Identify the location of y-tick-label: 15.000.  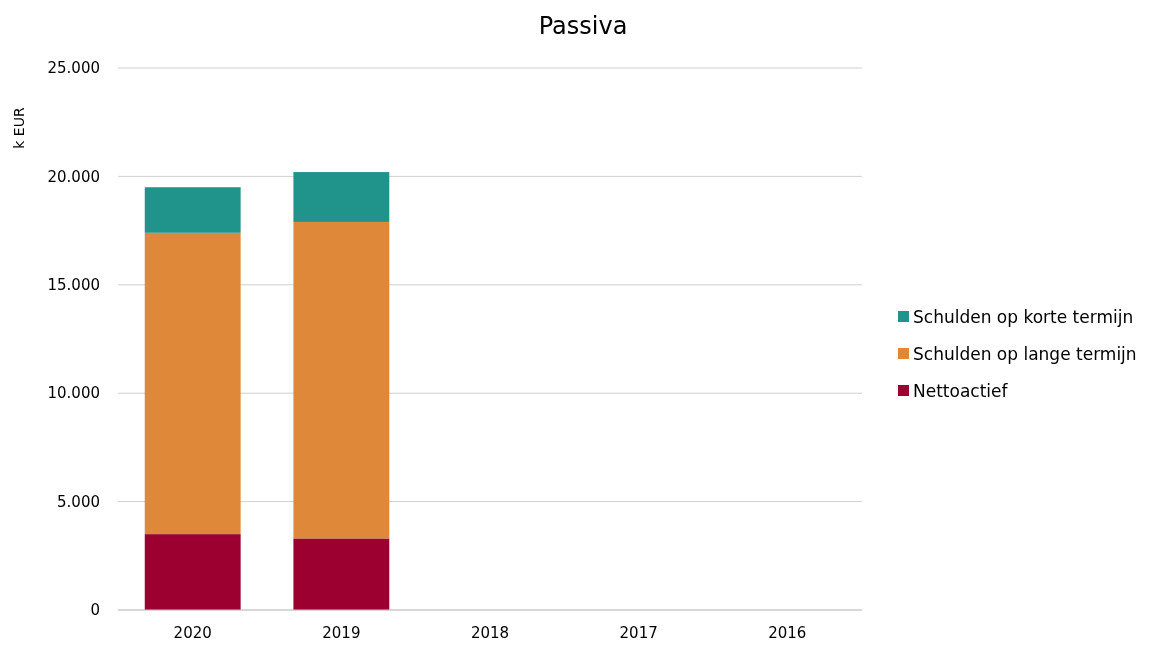
(73, 285).